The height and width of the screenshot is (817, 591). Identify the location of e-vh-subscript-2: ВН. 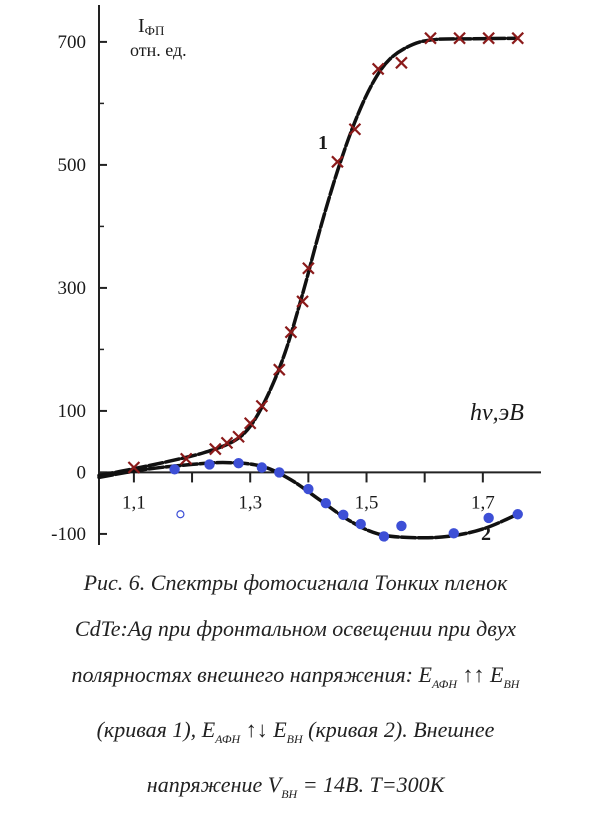
(294, 739).